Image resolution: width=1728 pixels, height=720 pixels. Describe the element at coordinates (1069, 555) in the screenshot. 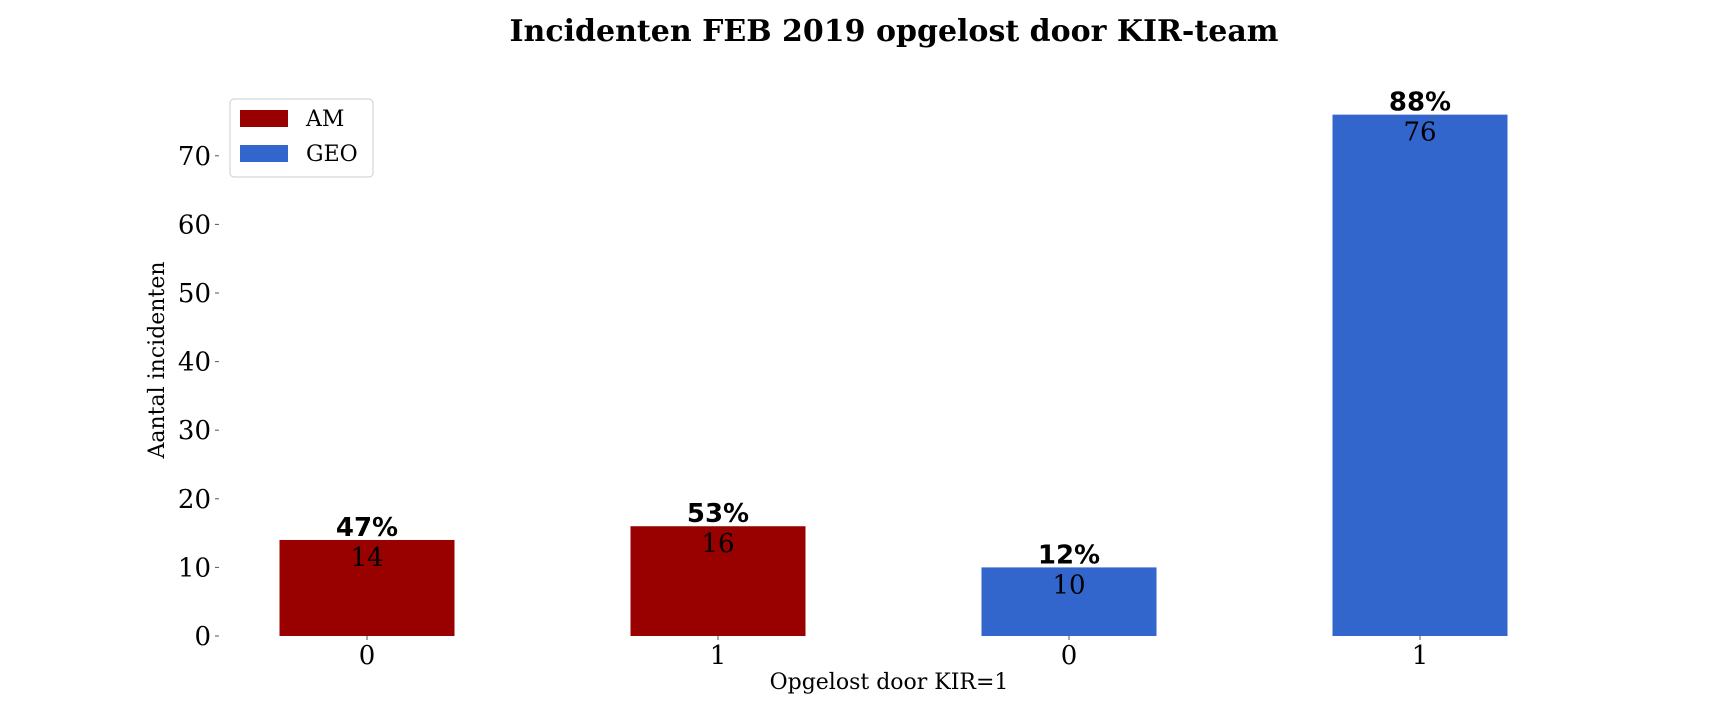

I see `bar-percent-label: 12%` at that location.